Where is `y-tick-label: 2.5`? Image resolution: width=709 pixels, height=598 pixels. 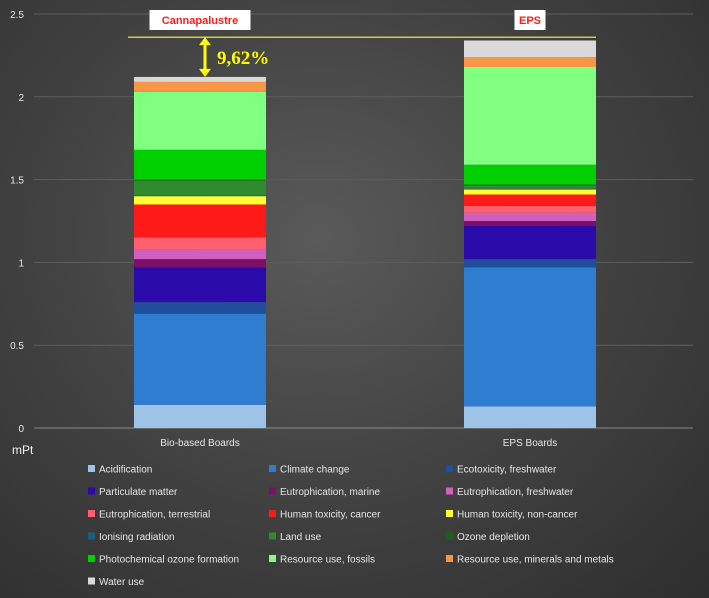 y-tick-label: 2.5 is located at coordinates (17, 15).